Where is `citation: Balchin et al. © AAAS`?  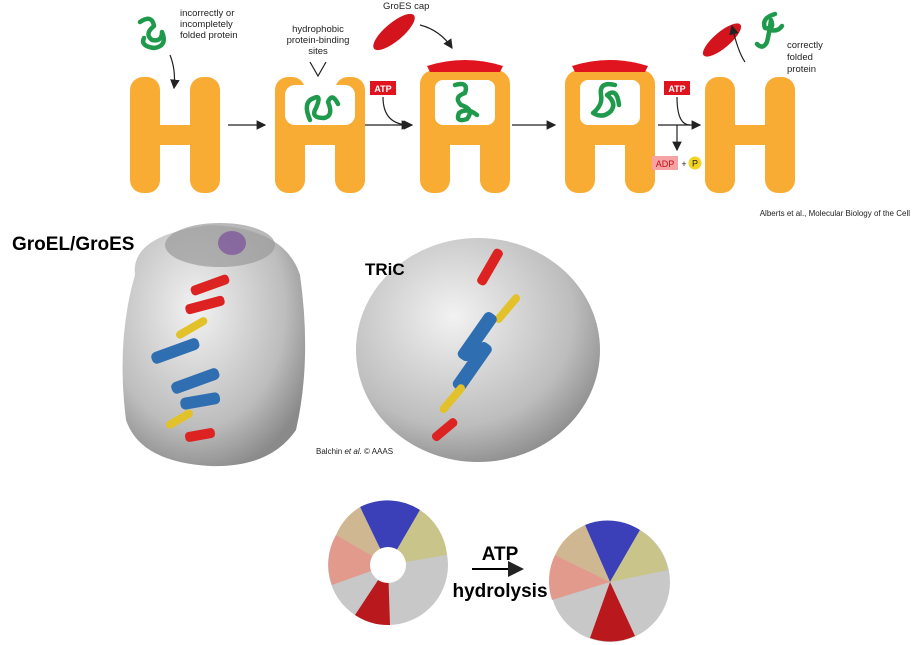
citation: Balchin et al. © AAAS is located at coordinates (354, 451).